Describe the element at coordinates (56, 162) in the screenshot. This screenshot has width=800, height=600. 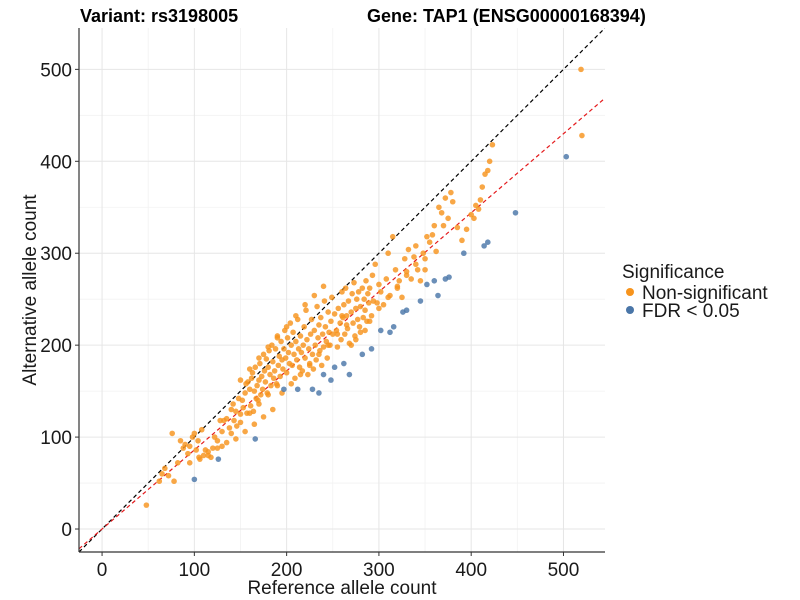
I see `y-tick-label: 400` at that location.